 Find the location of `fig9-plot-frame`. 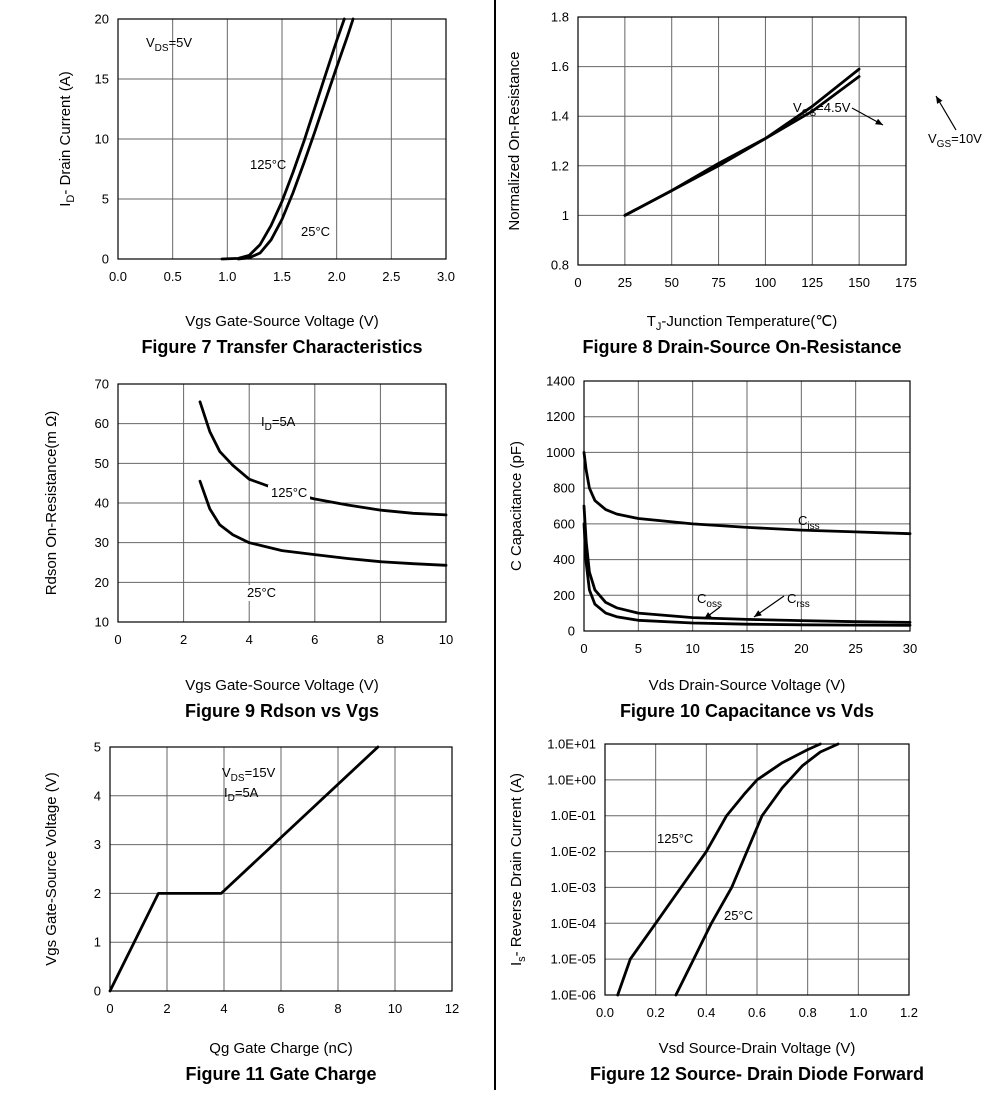

fig9-plot-frame is located at coordinates (282, 503).